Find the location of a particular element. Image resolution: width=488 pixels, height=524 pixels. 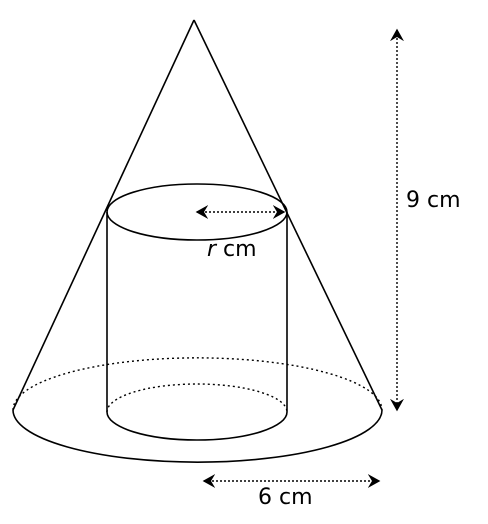

radius-variable: r is located at coordinates (212, 249).